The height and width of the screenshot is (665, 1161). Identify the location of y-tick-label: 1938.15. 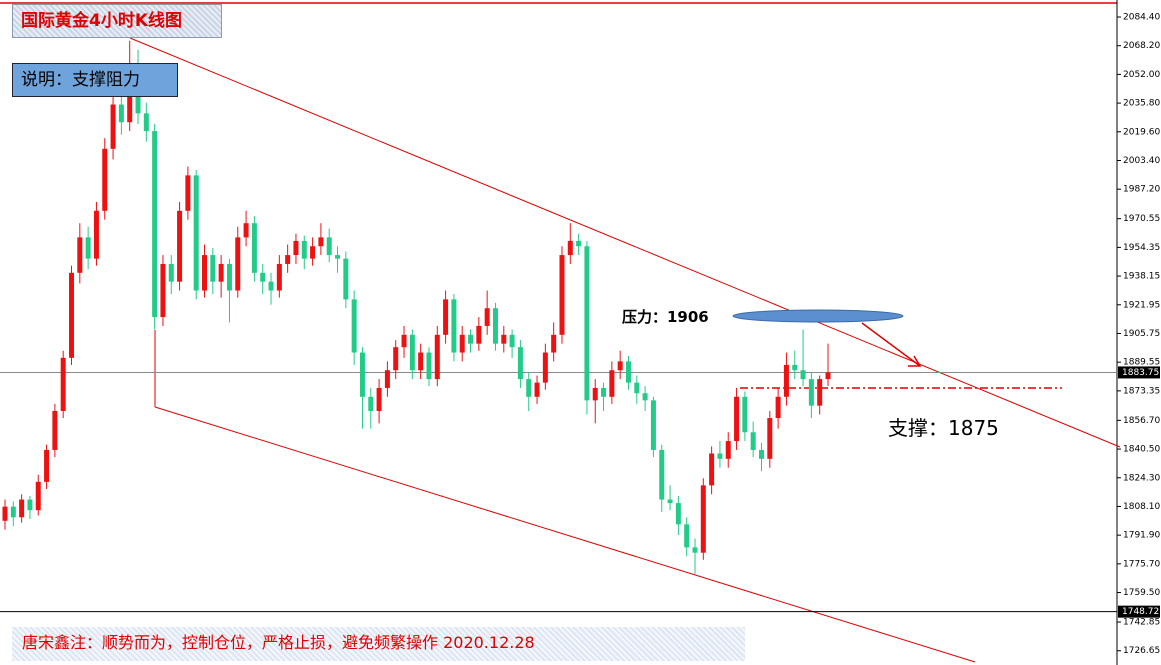
(1141, 277).